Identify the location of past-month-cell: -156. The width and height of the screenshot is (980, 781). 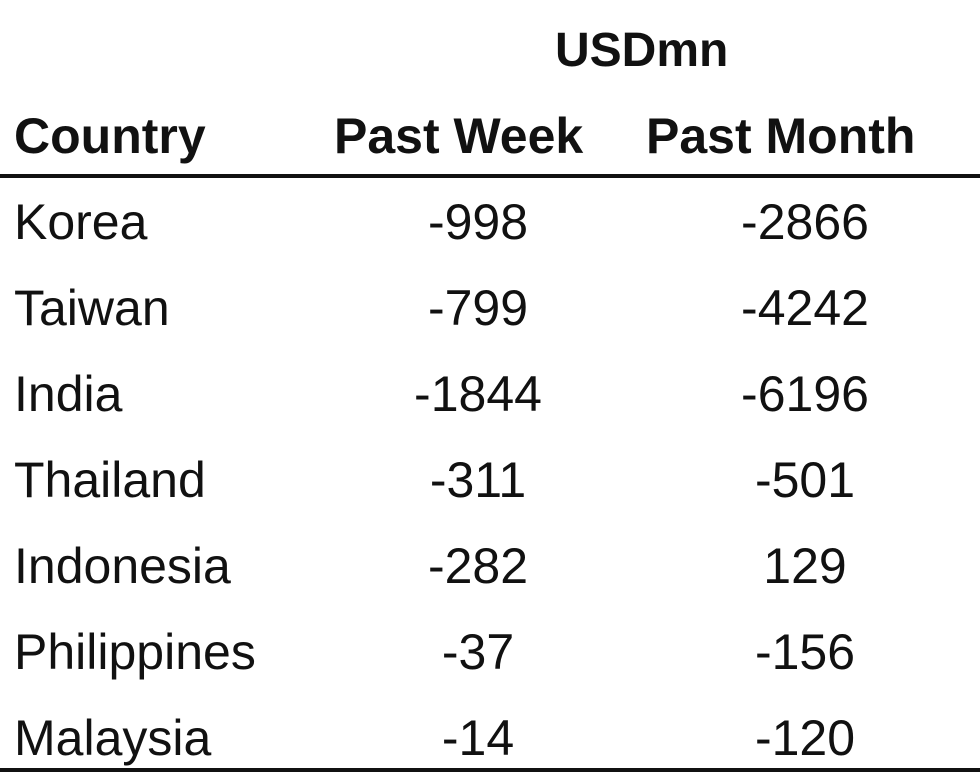
(805, 652).